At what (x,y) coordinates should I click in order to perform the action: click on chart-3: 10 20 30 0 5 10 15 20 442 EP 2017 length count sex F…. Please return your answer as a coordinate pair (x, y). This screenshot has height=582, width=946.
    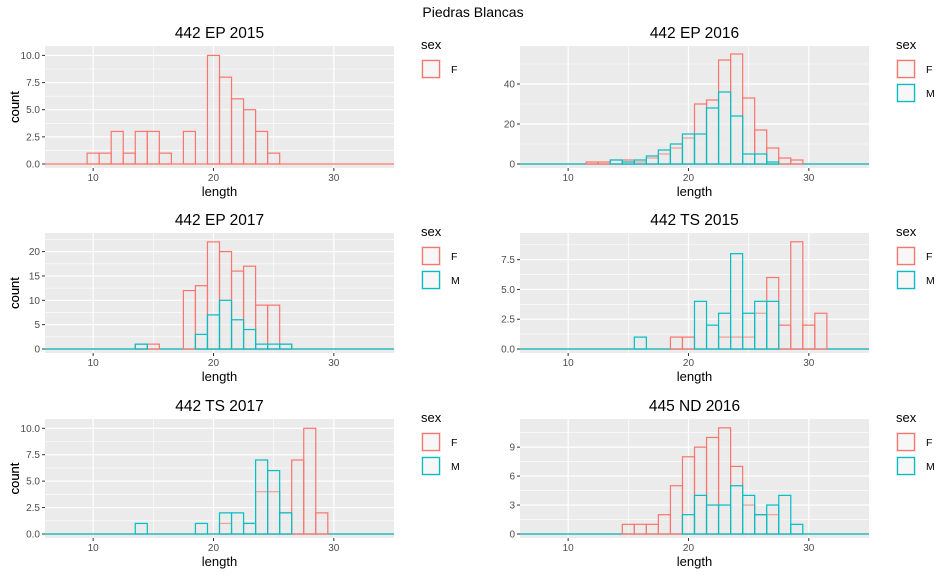
    Looking at the image, I should click on (233, 298).